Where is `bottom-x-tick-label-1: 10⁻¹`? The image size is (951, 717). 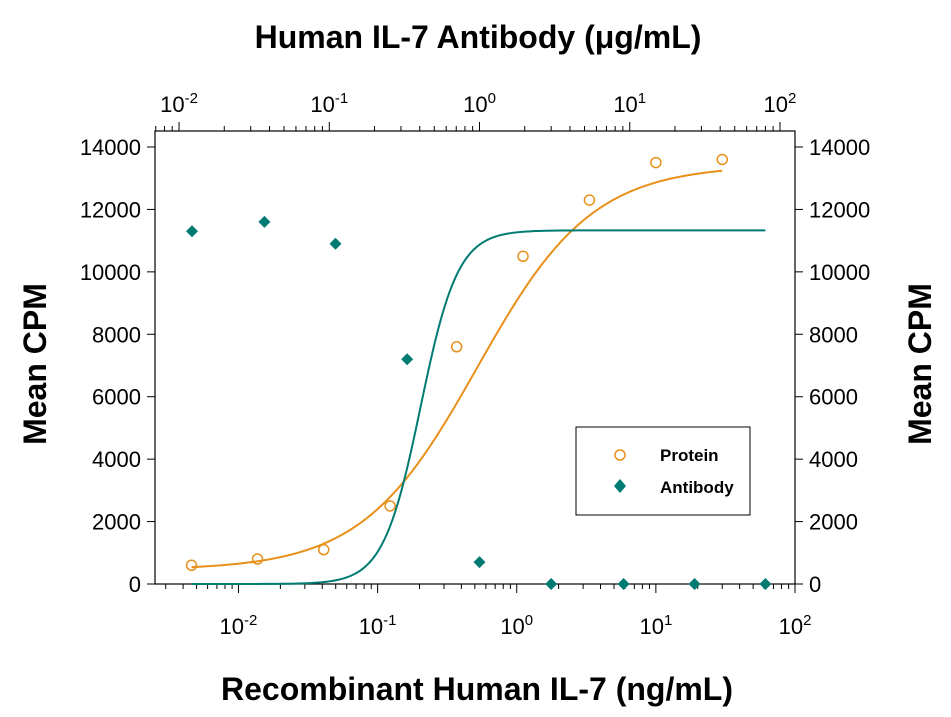
bottom-x-tick-label-1: 10⁻¹ is located at coordinates (378, 625).